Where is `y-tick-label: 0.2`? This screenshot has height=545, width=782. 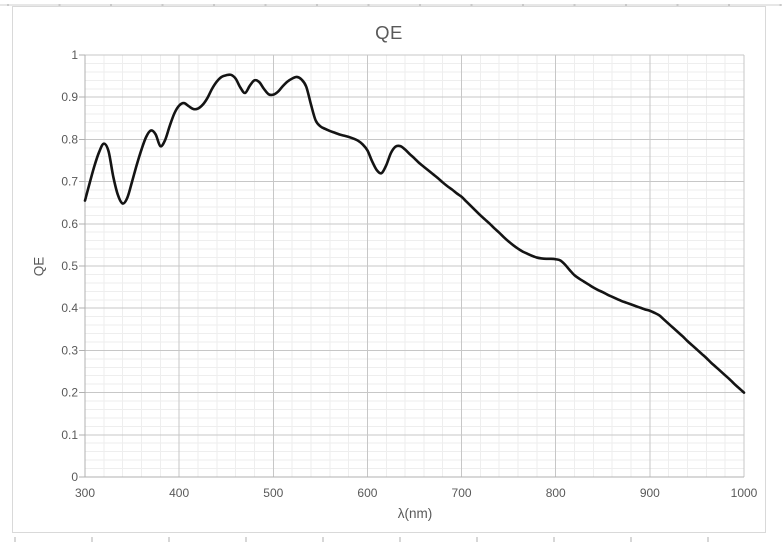
y-tick-label: 0.2 is located at coordinates (69, 393).